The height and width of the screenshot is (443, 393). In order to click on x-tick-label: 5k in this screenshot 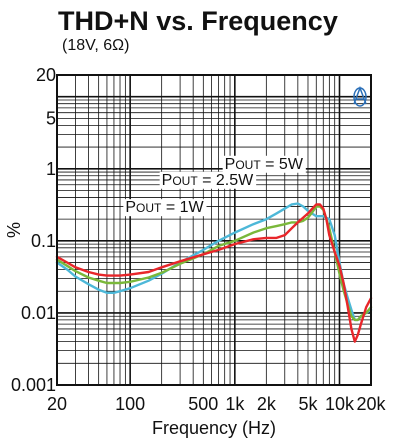, I will do `click(308, 404)`.